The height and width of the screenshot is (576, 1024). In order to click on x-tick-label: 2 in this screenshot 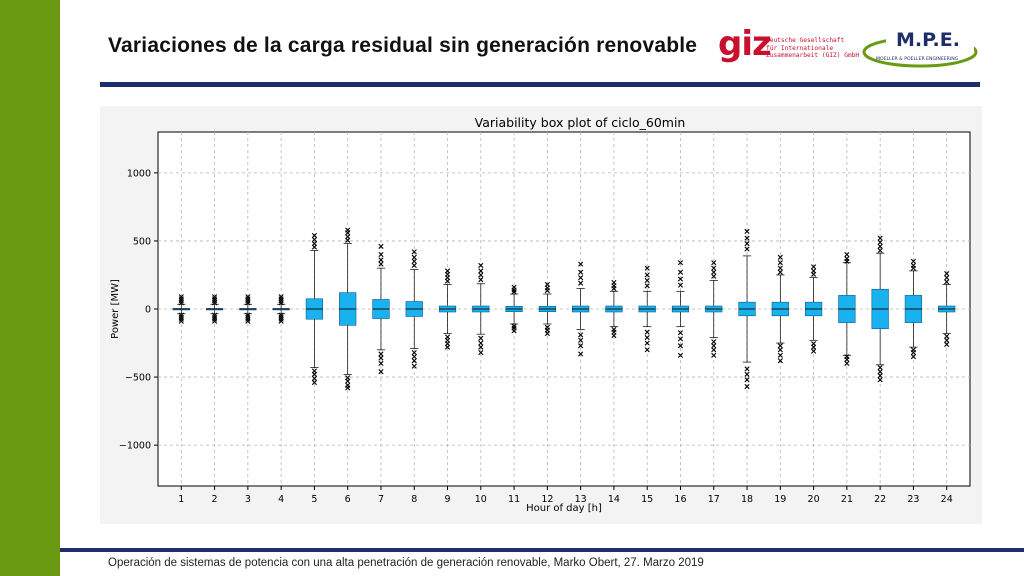, I will do `click(215, 499)`.